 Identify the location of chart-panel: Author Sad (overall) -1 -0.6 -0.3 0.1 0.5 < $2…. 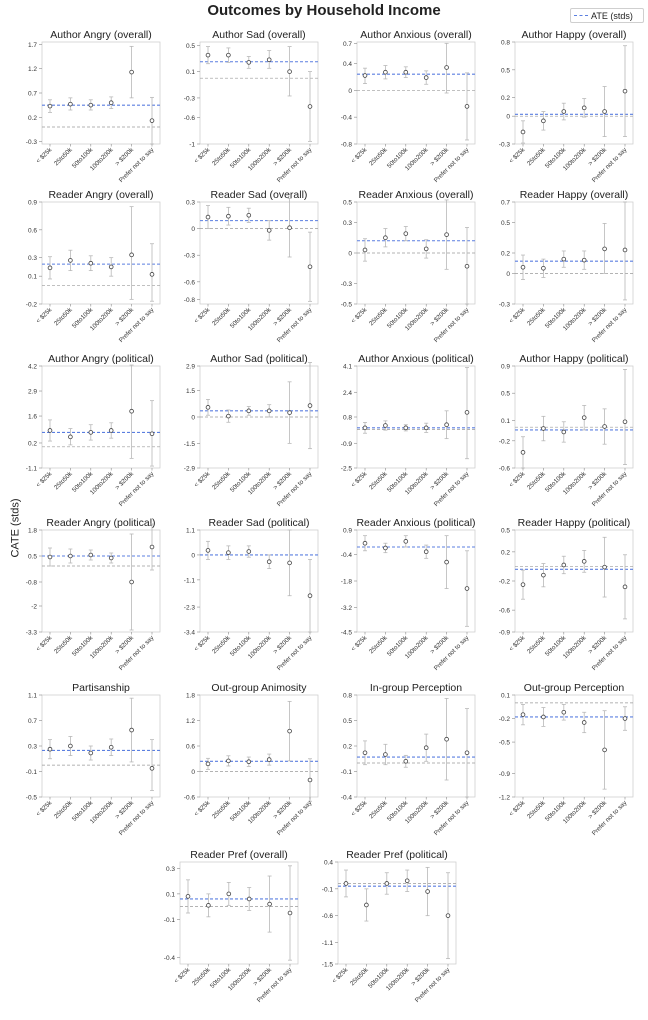
(251, 106).